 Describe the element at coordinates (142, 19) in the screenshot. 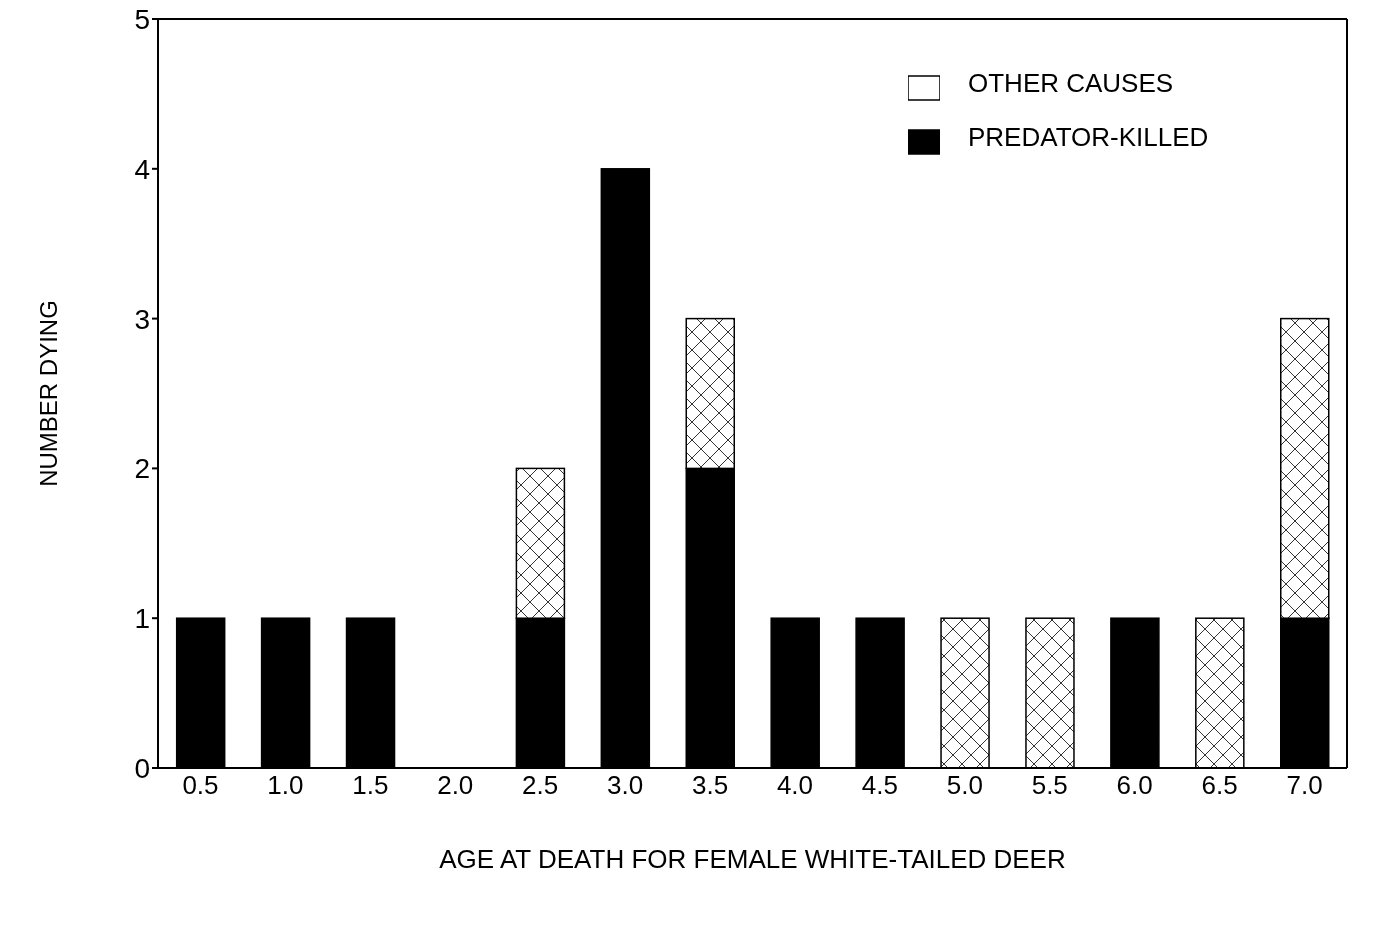

I see `y-tick-label: 5` at that location.